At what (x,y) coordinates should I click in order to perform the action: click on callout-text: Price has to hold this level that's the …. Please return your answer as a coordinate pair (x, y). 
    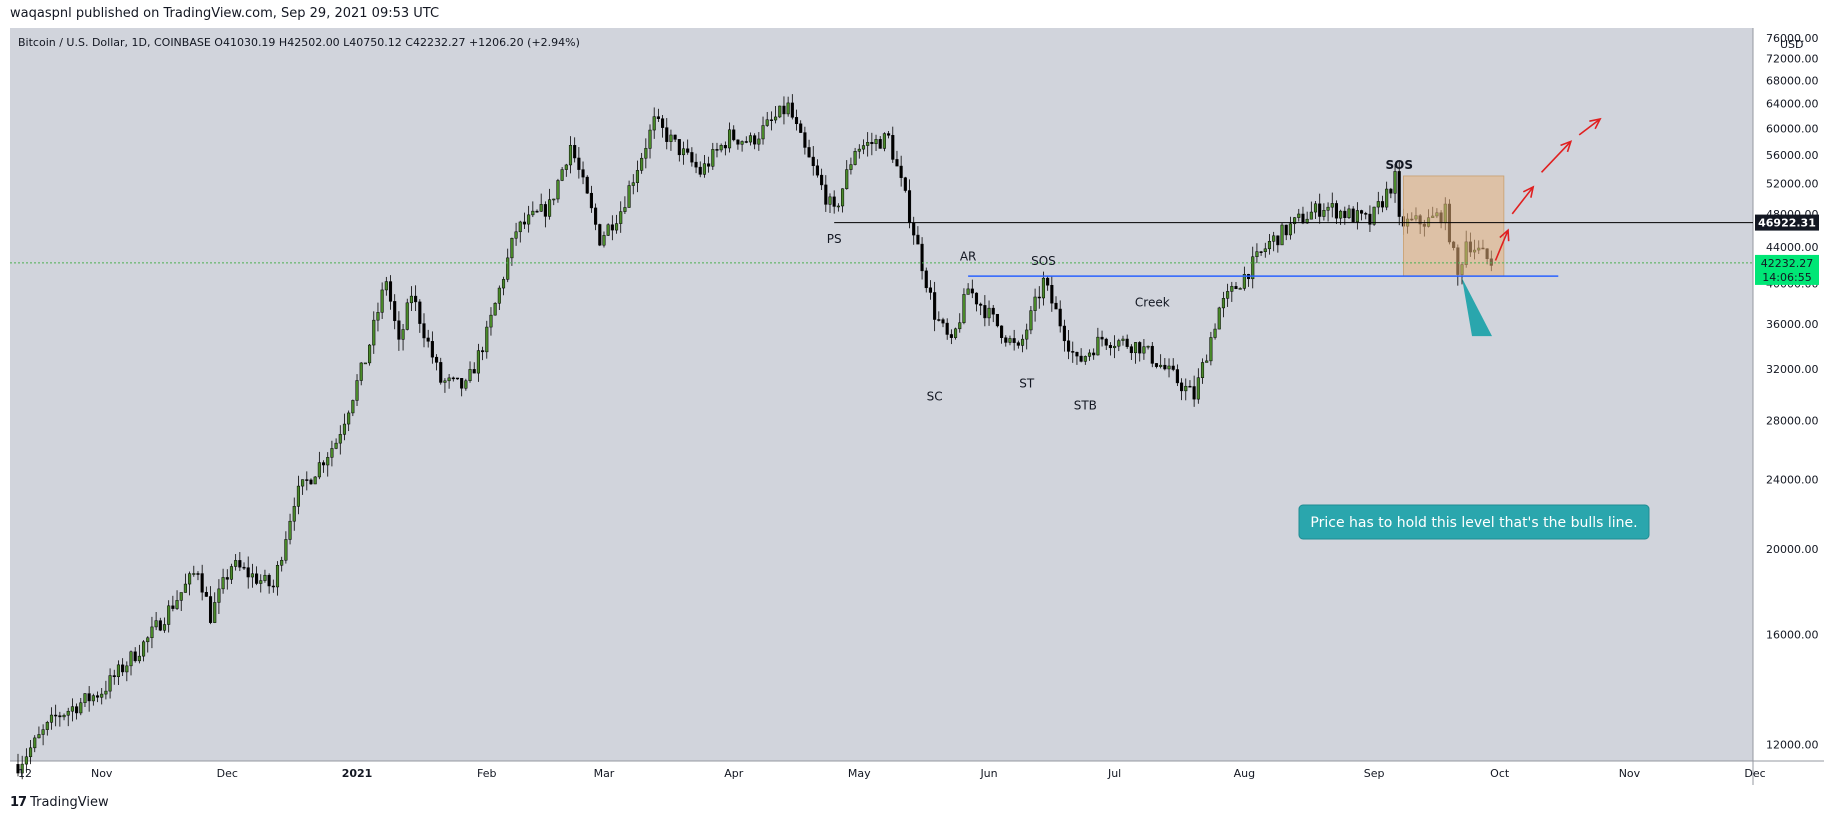
    Looking at the image, I should click on (1473, 523).